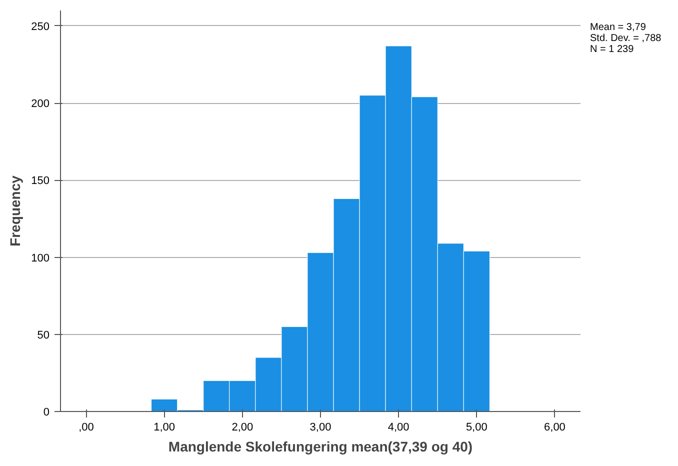 This screenshot has height=466, width=678. What do you see at coordinates (618, 27) in the screenshot?
I see `text: Mean = 3,79` at bounding box center [618, 27].